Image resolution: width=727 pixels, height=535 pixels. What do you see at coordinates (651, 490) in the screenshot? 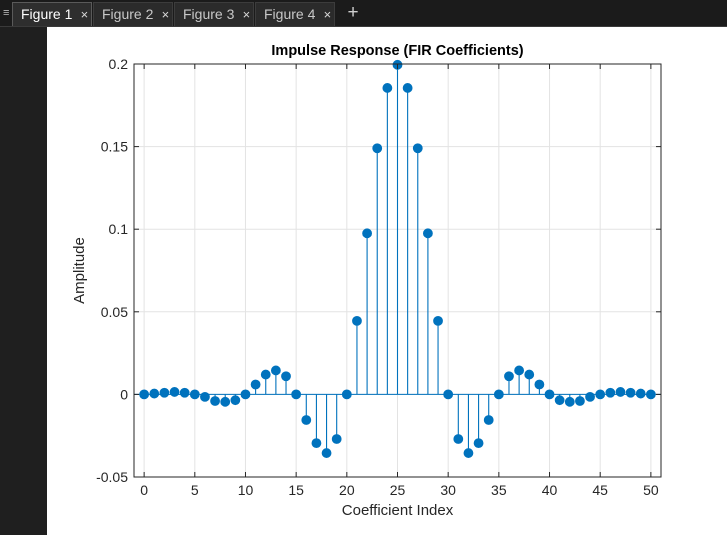
I see `x-tick-label: 50` at bounding box center [651, 490].